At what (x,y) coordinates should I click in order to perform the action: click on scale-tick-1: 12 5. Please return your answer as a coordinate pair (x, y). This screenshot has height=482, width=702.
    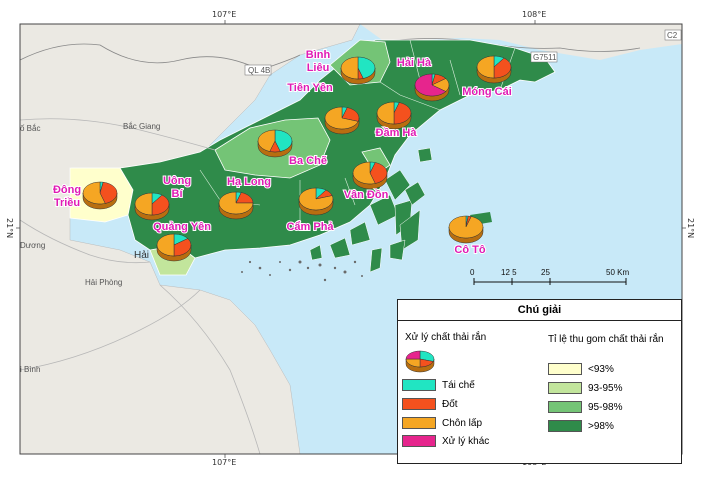
    Looking at the image, I should click on (509, 272).